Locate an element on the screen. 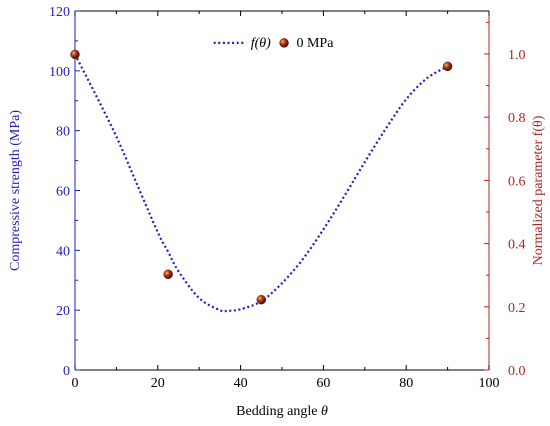 The image size is (550, 426). y-left-tick-label: 20 is located at coordinates (63, 311).